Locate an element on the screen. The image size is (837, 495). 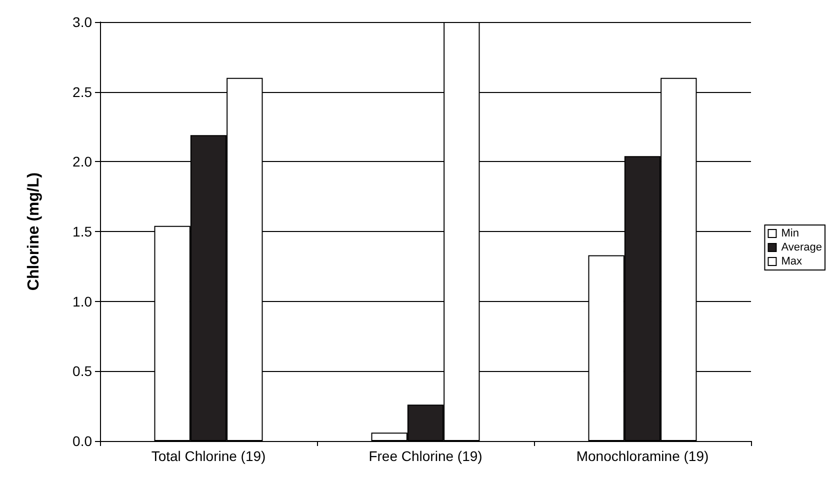
x-tick-label: Monochloramine (19) is located at coordinates (642, 456).